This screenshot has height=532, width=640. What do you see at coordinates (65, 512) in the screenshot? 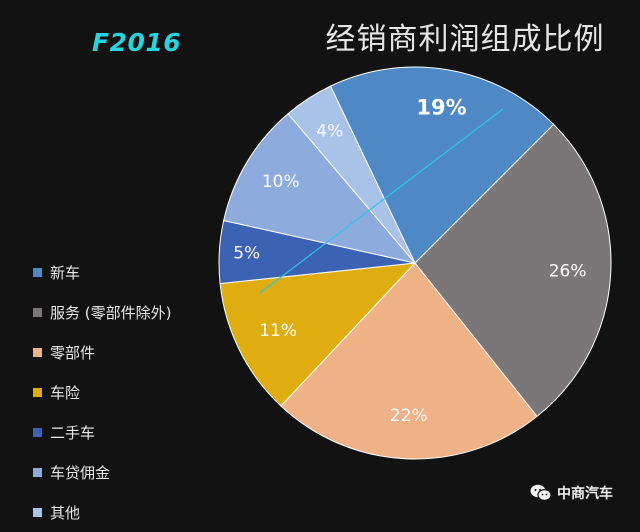
I see `legend-label: 其他` at bounding box center [65, 512].